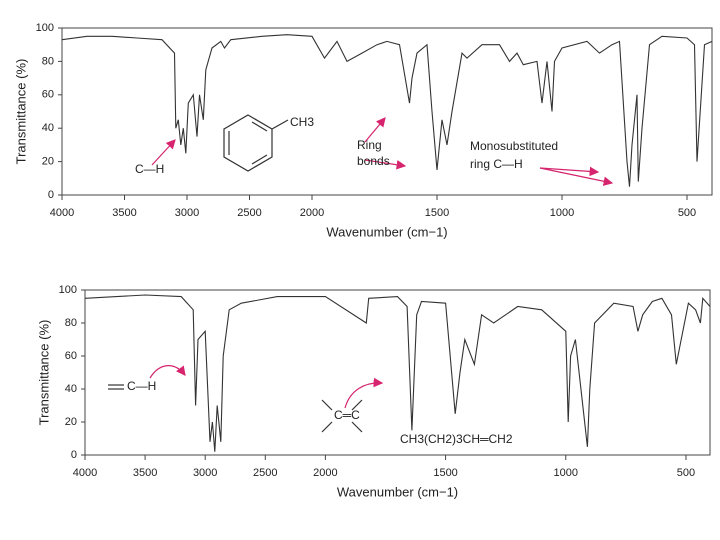 The image size is (720, 540). I want to click on annotation: ring C—H, so click(496, 164).